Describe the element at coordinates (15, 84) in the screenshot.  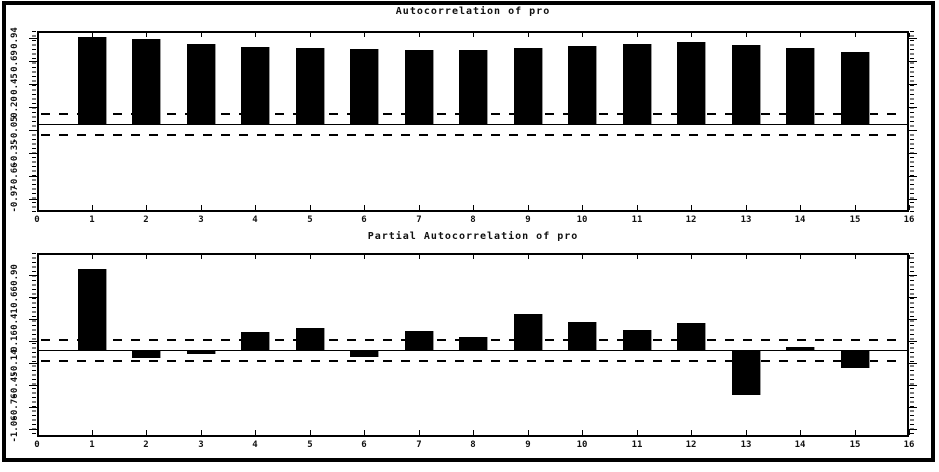
I see `acf-y-tick-label: 0.45` at that location.